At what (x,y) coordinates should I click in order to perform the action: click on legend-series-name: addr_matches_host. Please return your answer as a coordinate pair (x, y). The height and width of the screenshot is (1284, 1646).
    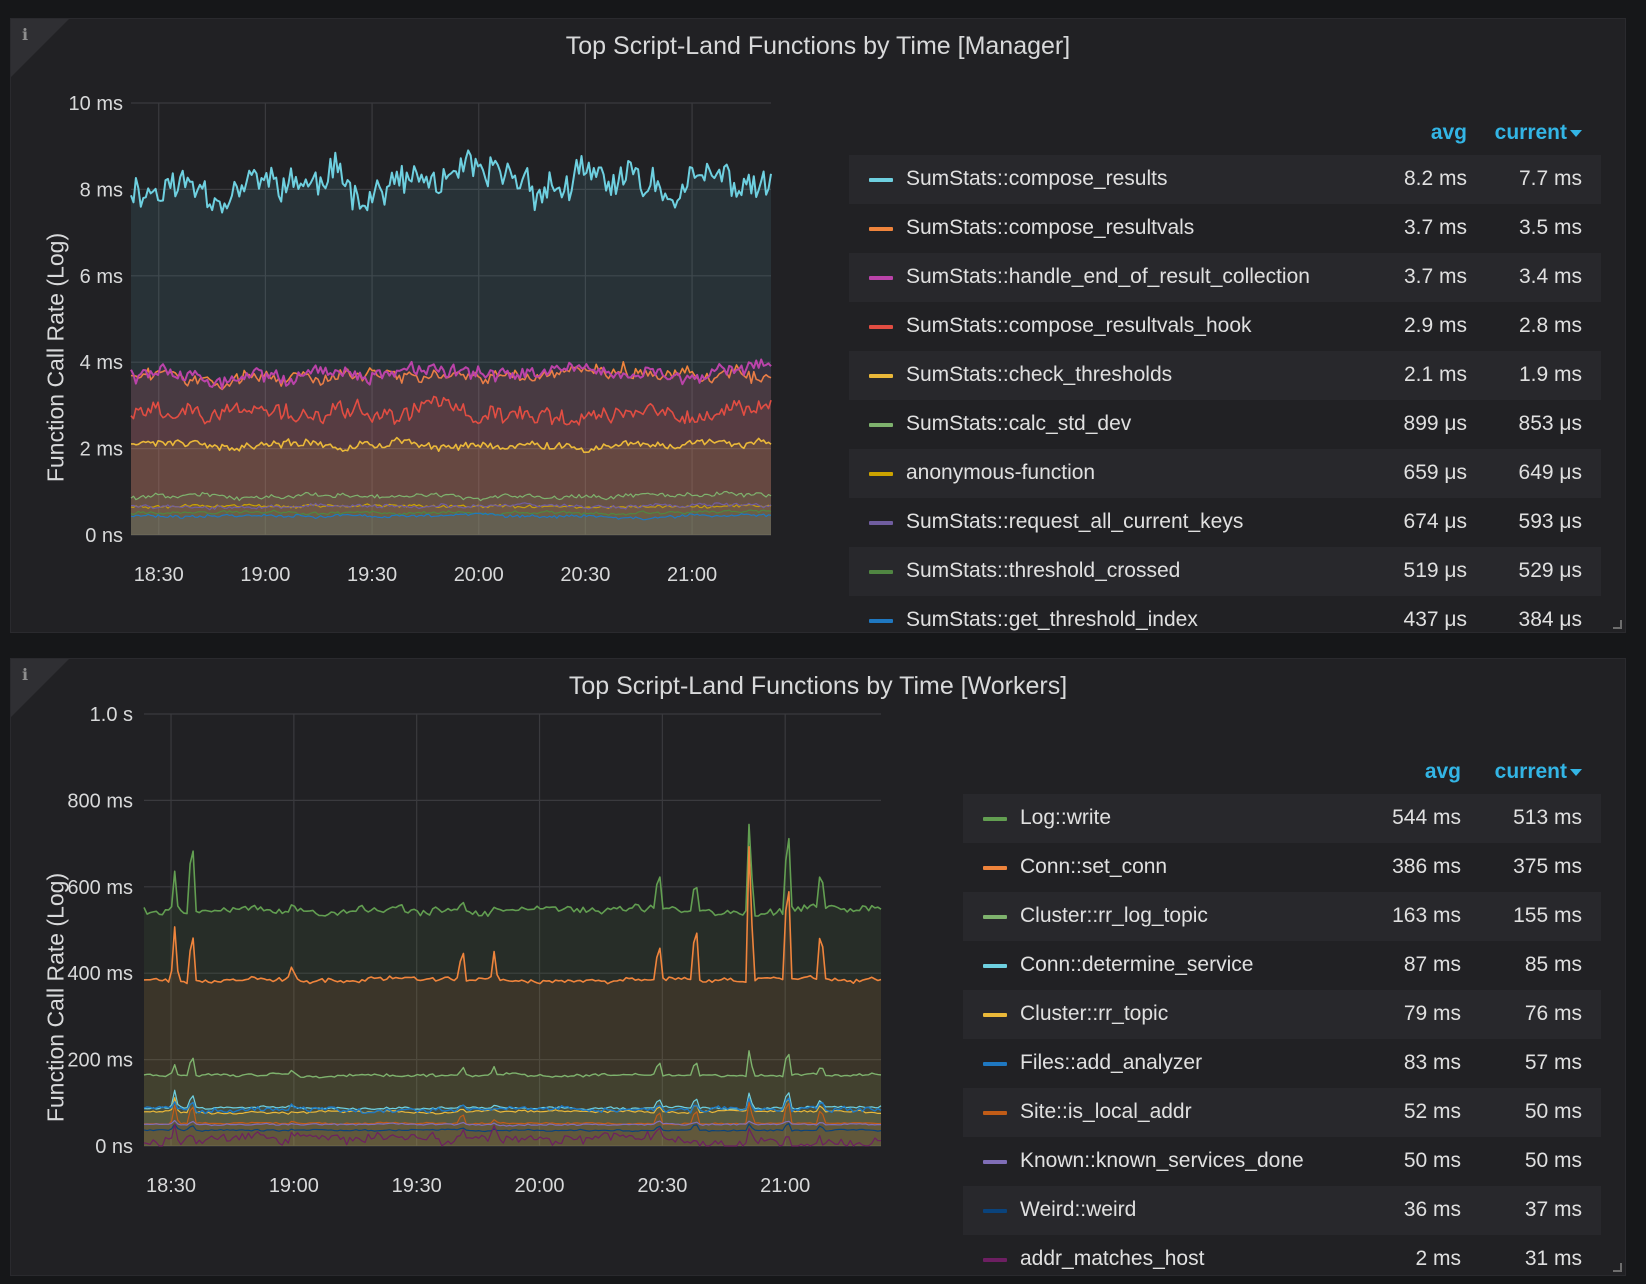
    Looking at the image, I should click on (1112, 1258).